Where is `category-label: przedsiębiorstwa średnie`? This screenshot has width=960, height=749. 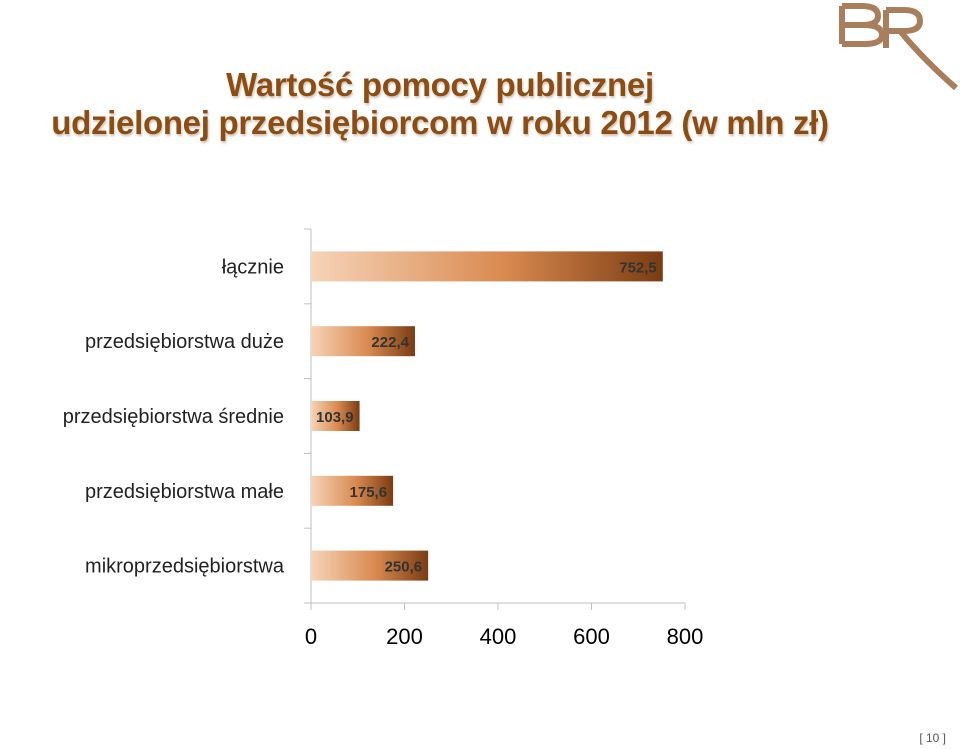 category-label: przedsiębiorstwa średnie is located at coordinates (173, 417).